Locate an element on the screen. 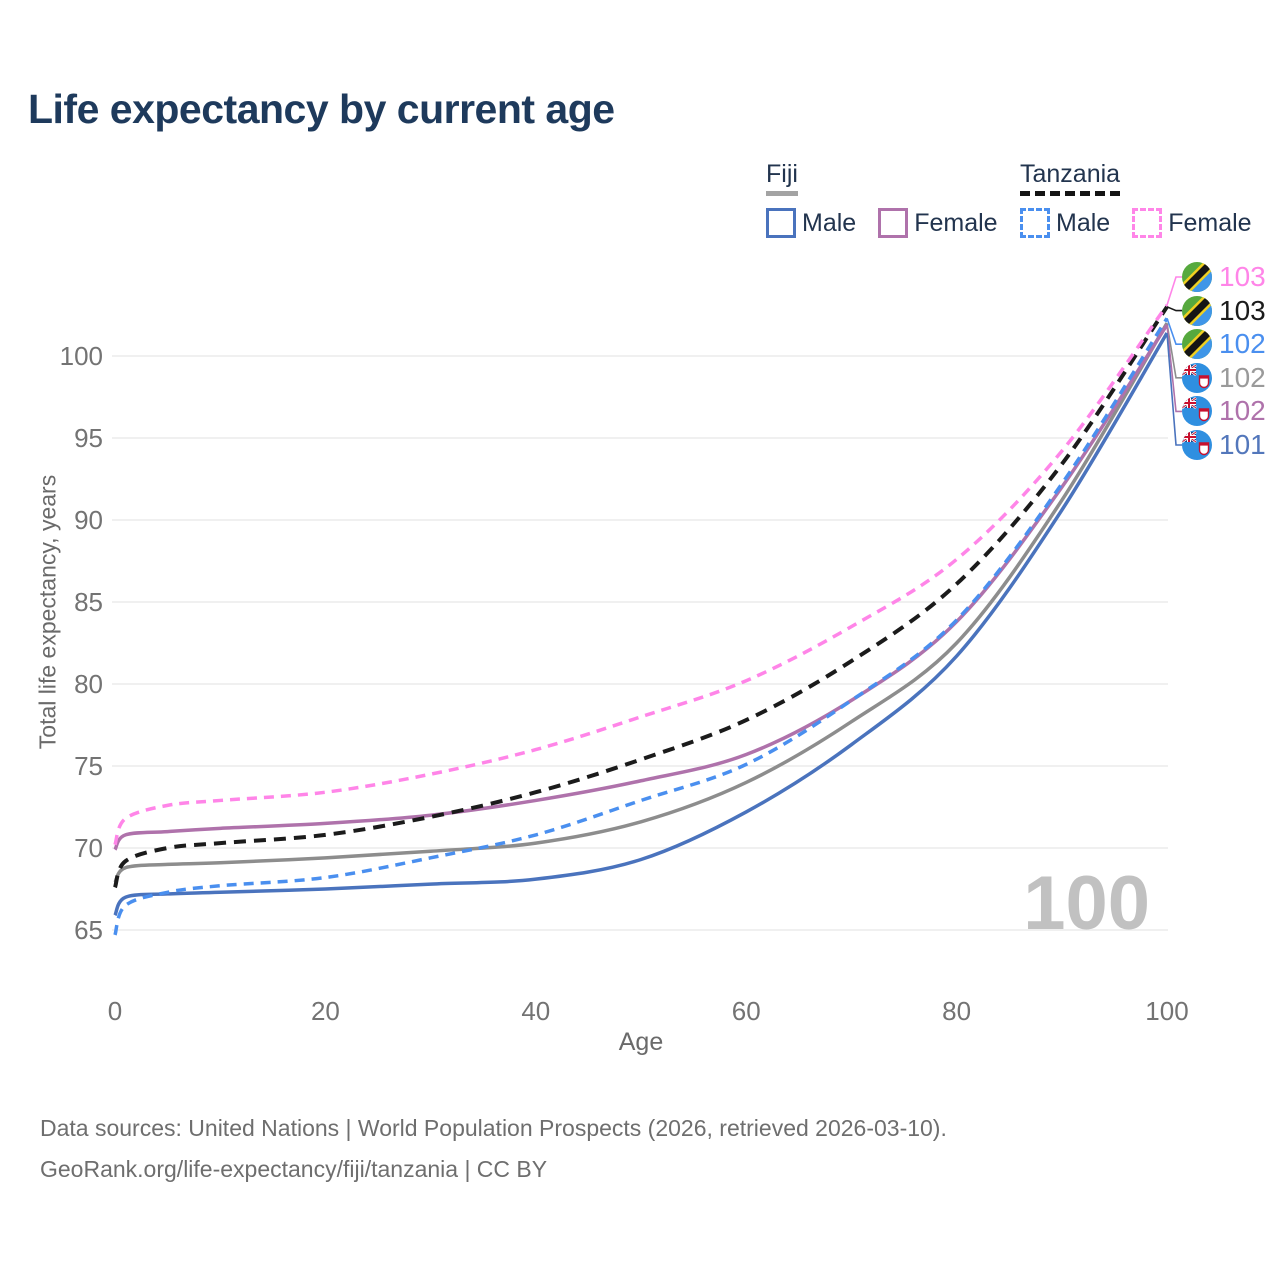 Image resolution: width=1280 pixels, height=1280 pixels. end-label-tanzania-total: 103 is located at coordinates (1224, 311).